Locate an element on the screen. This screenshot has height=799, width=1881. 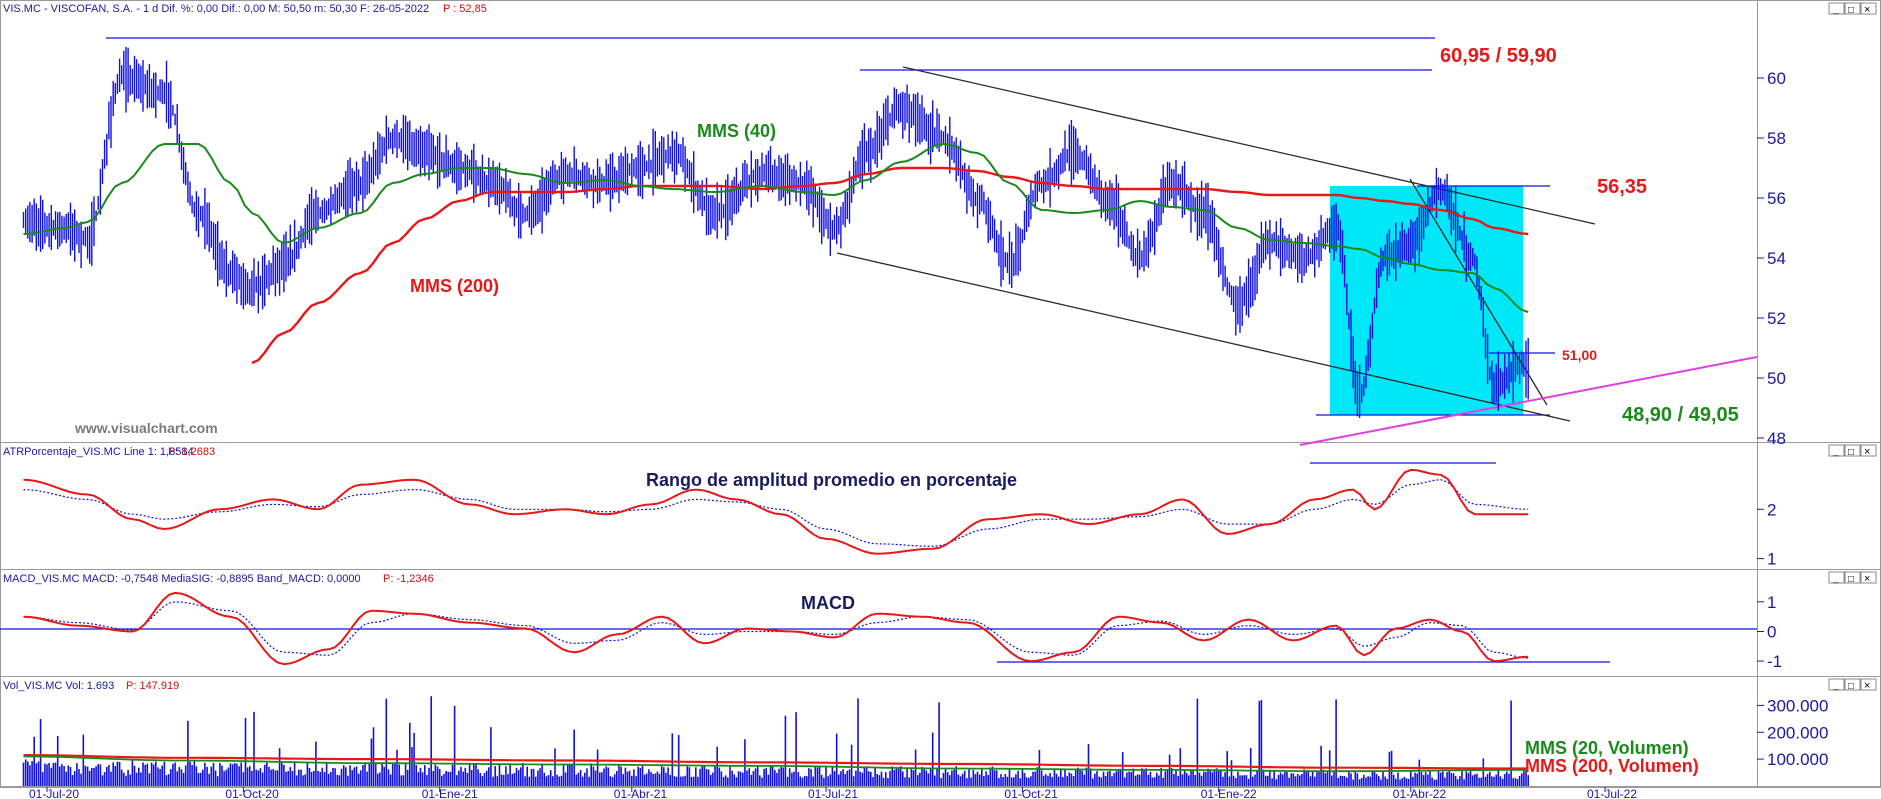
annotation-vol-mms200: MMS (200, Volumen) is located at coordinates (1612, 766).